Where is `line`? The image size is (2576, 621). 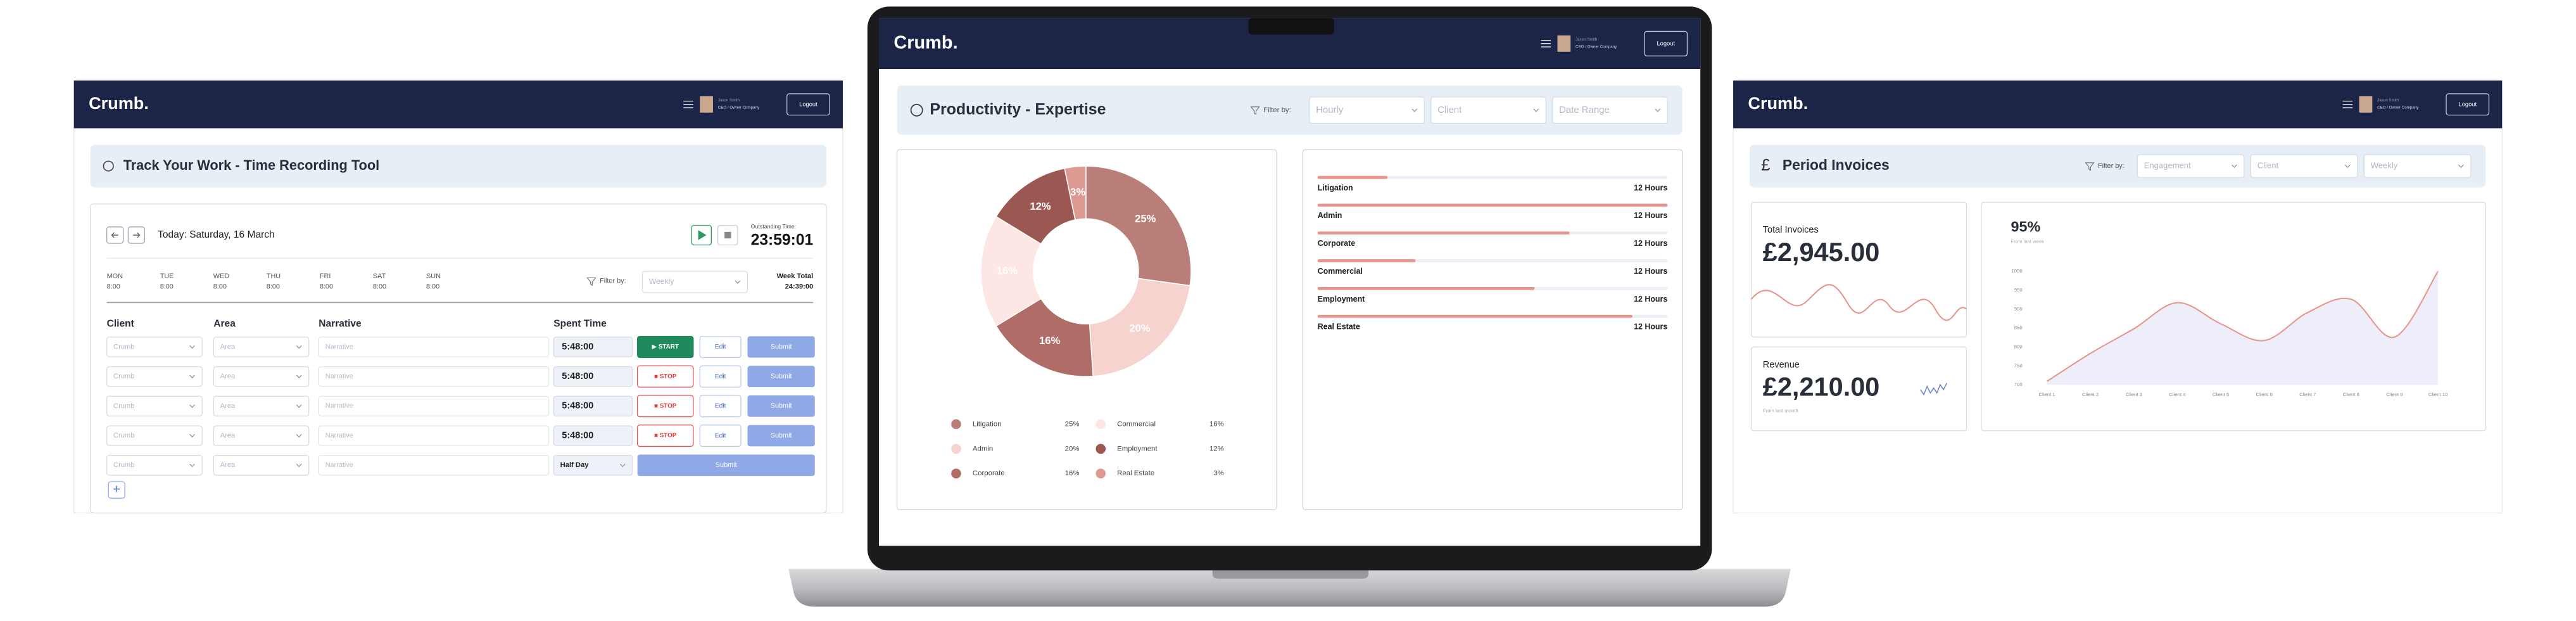
line is located at coordinates (2243, 326).